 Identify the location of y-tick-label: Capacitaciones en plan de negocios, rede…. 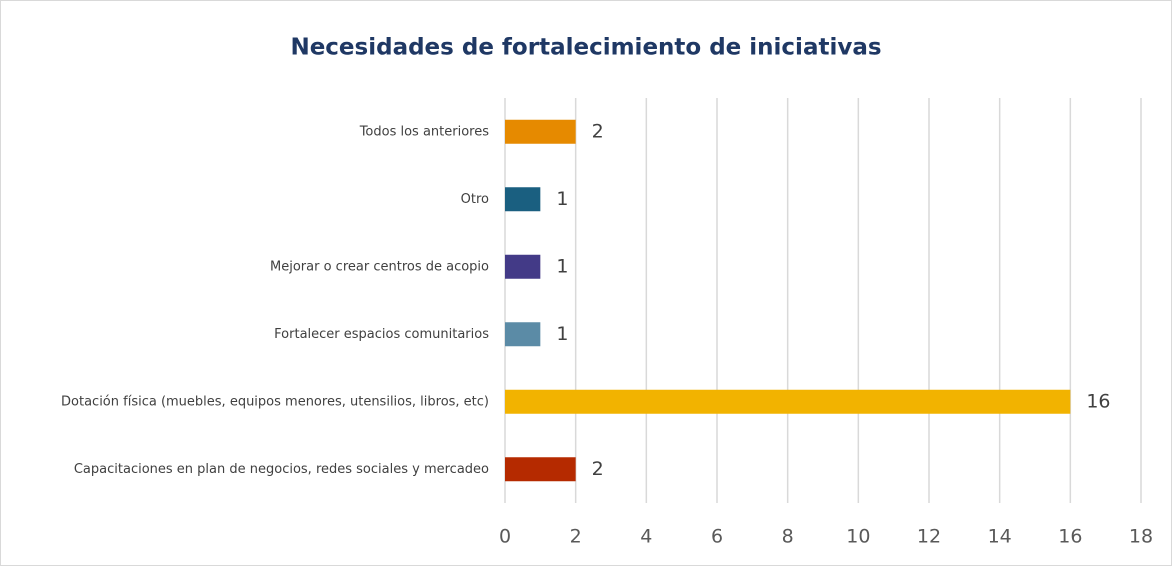
(281, 469).